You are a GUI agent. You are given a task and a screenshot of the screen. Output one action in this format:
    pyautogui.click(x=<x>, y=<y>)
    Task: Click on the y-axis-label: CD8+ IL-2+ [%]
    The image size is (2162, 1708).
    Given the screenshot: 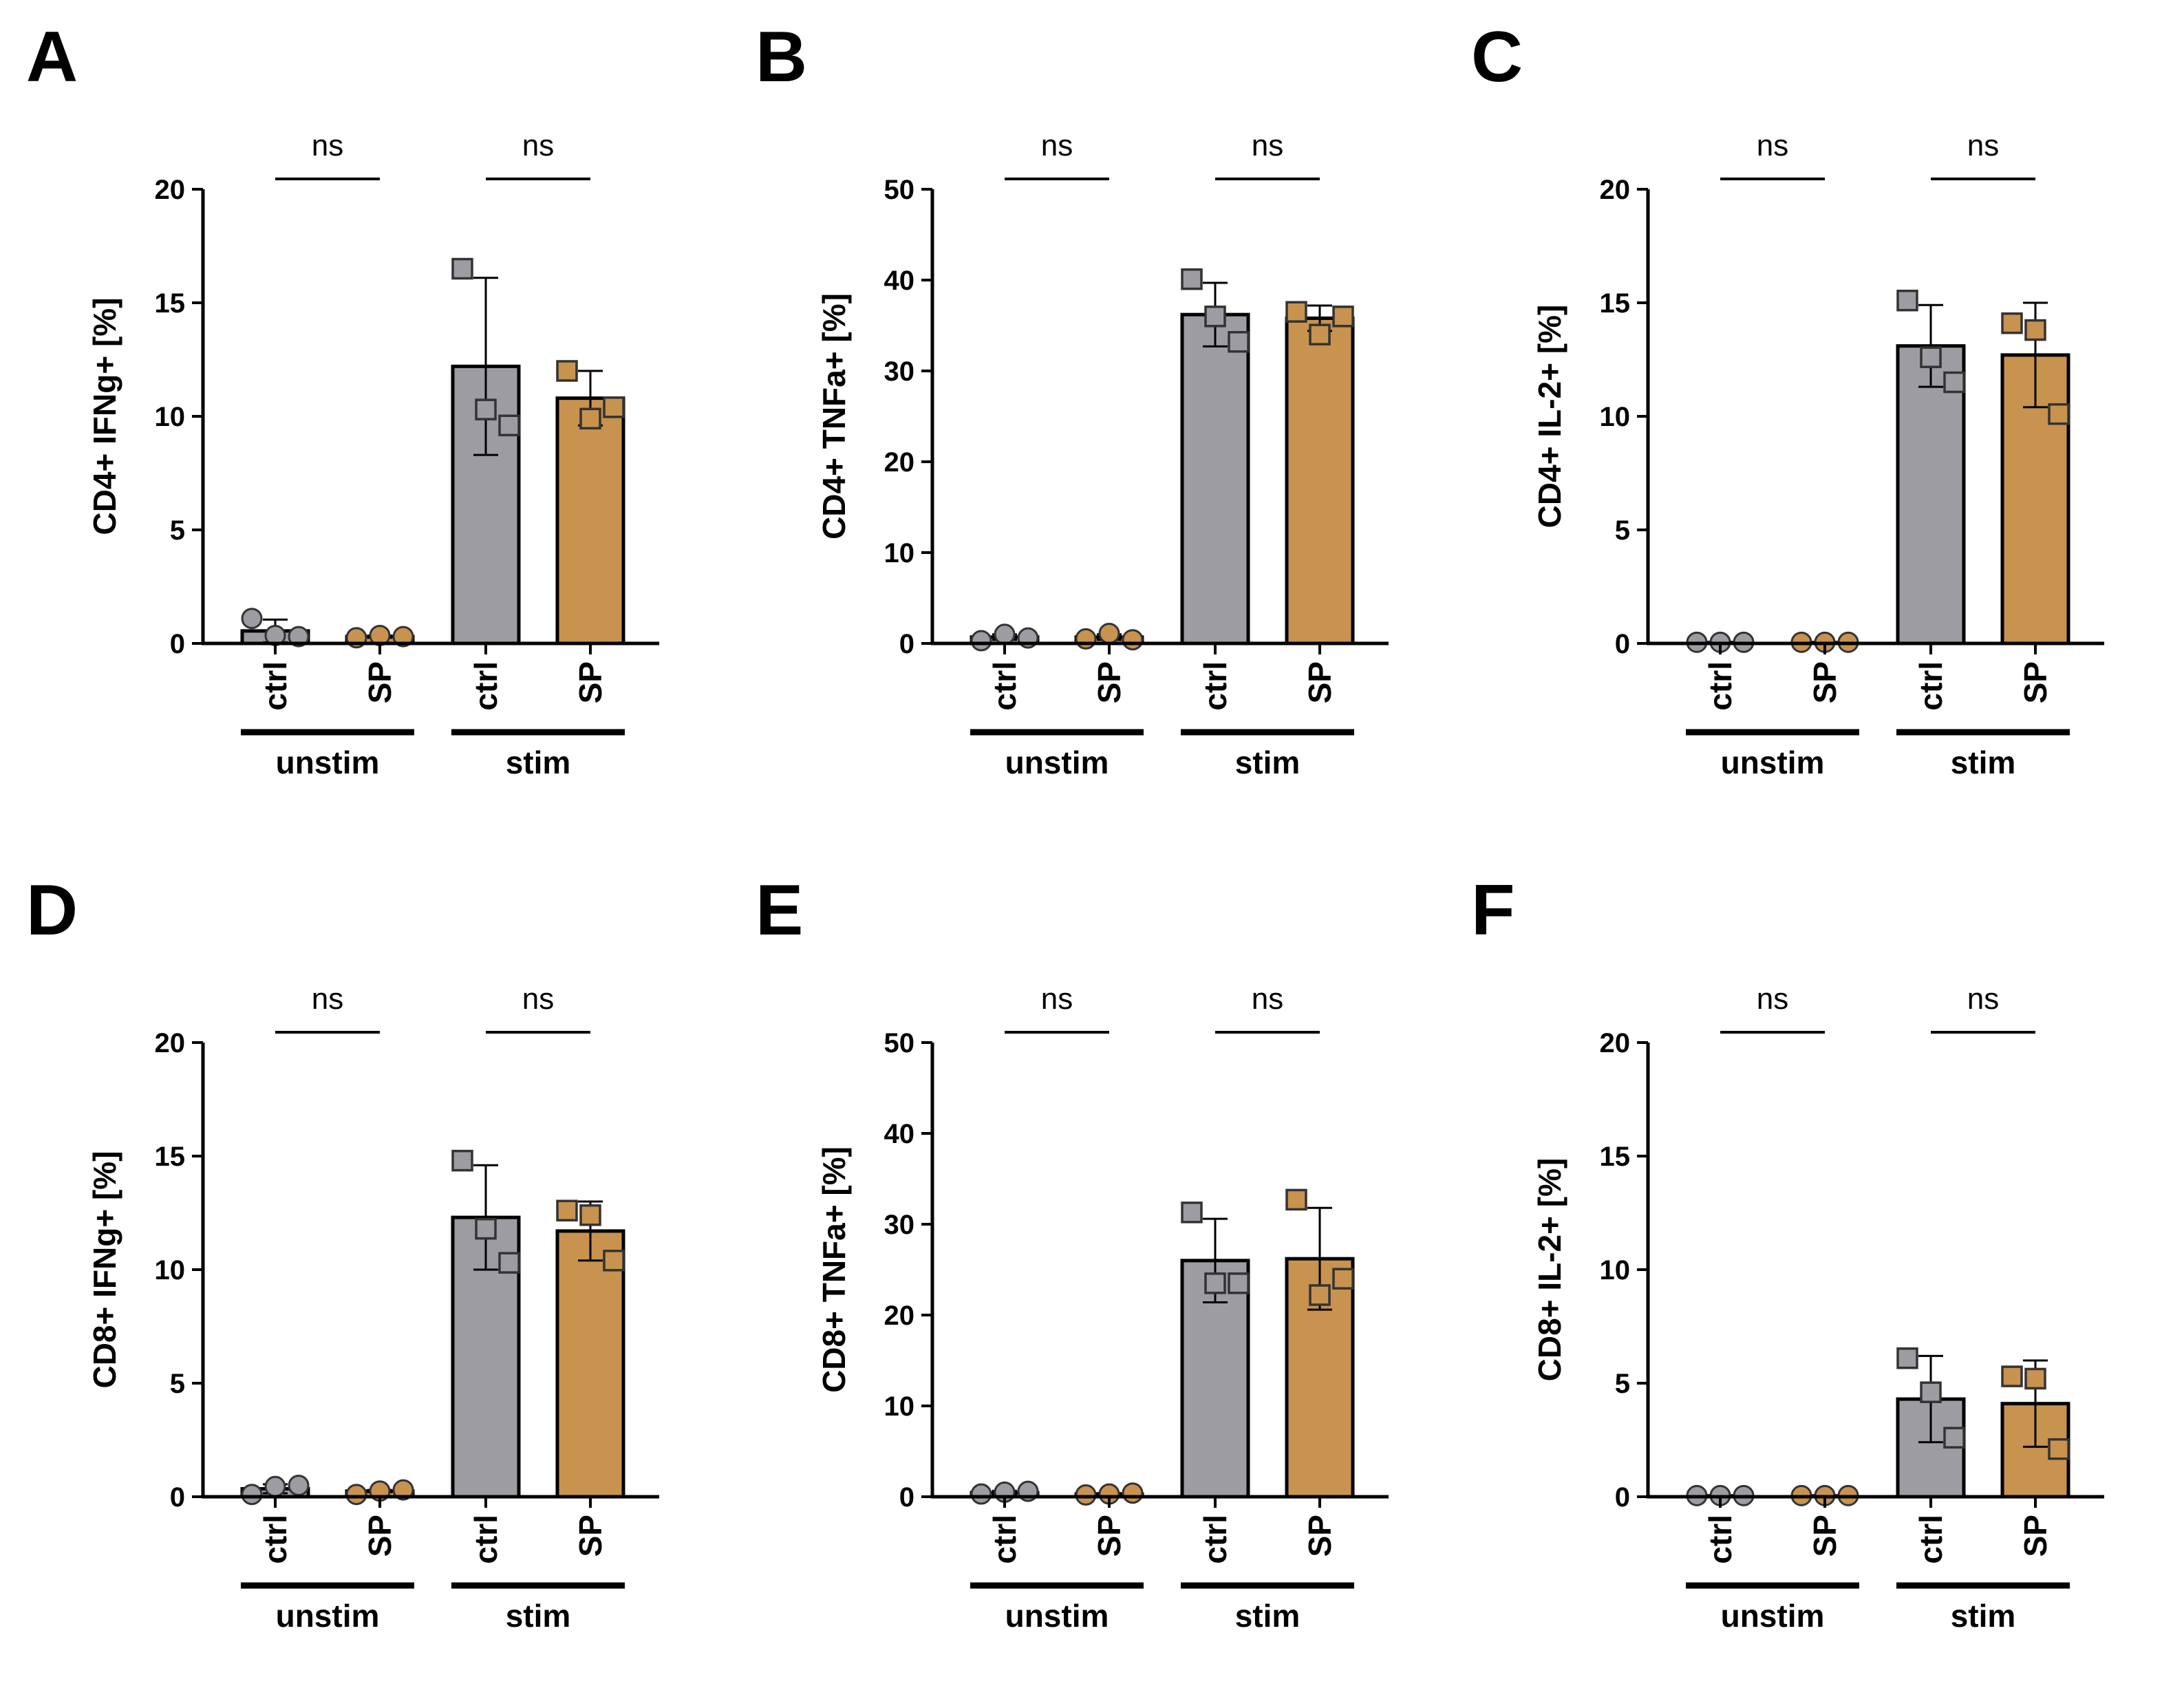 What is the action you would take?
    pyautogui.click(x=1549, y=1270)
    